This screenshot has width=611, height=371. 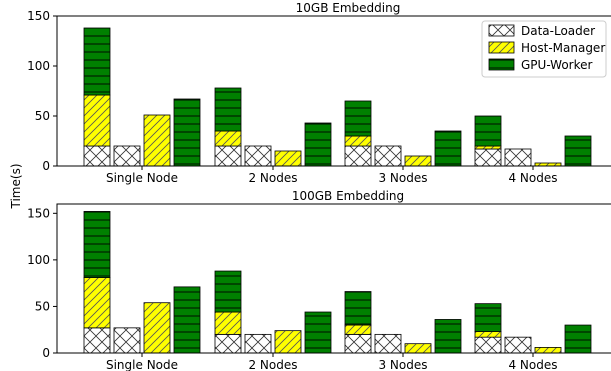 I want to click on legend-swatch-host-manager, so click(x=501, y=47).